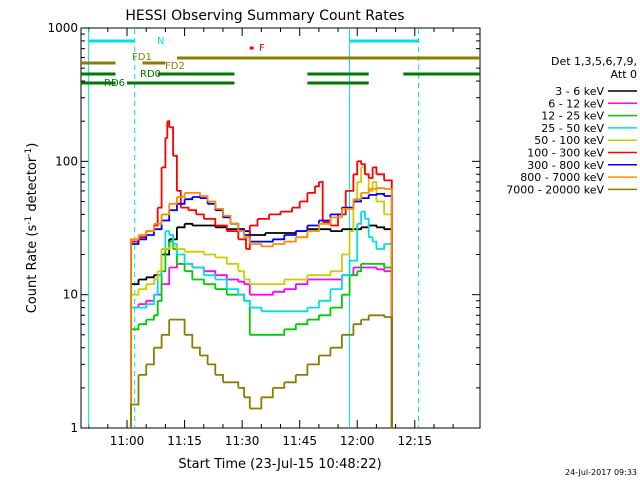 The height and width of the screenshot is (480, 640). What do you see at coordinates (32, 269) in the screenshot?
I see `y-axis-label-main: Count Rate (s` at bounding box center [32, 269].